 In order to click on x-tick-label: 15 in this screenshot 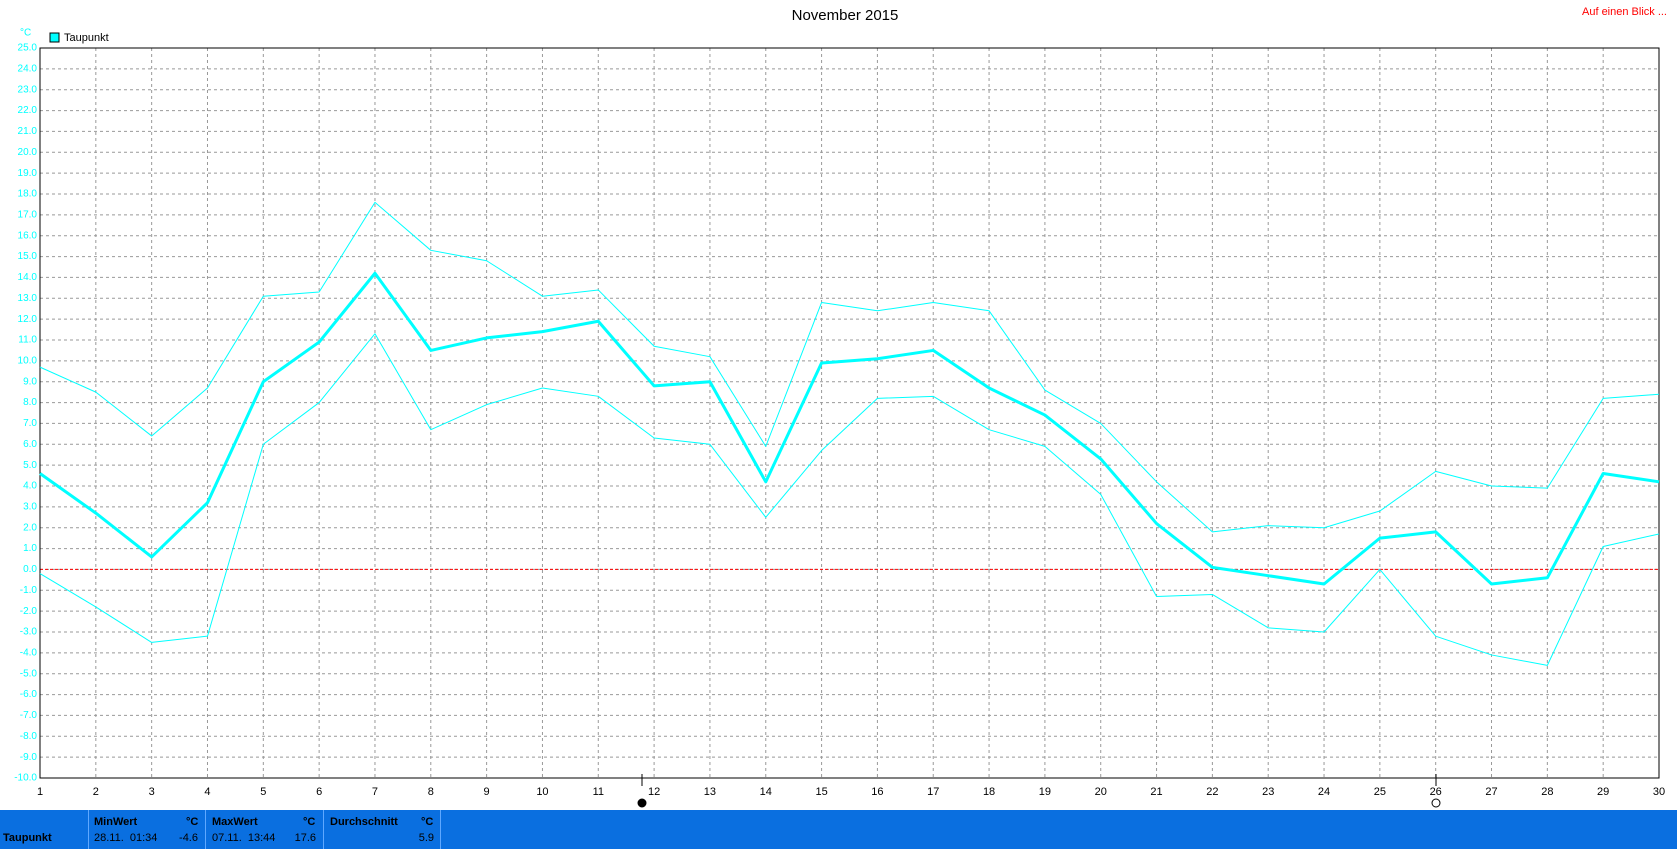, I will do `click(821, 792)`.